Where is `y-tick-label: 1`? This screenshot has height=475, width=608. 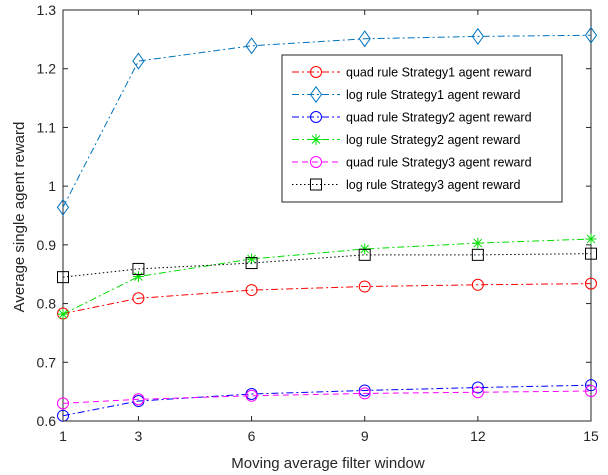
y-tick-label: 1 is located at coordinates (52, 186).